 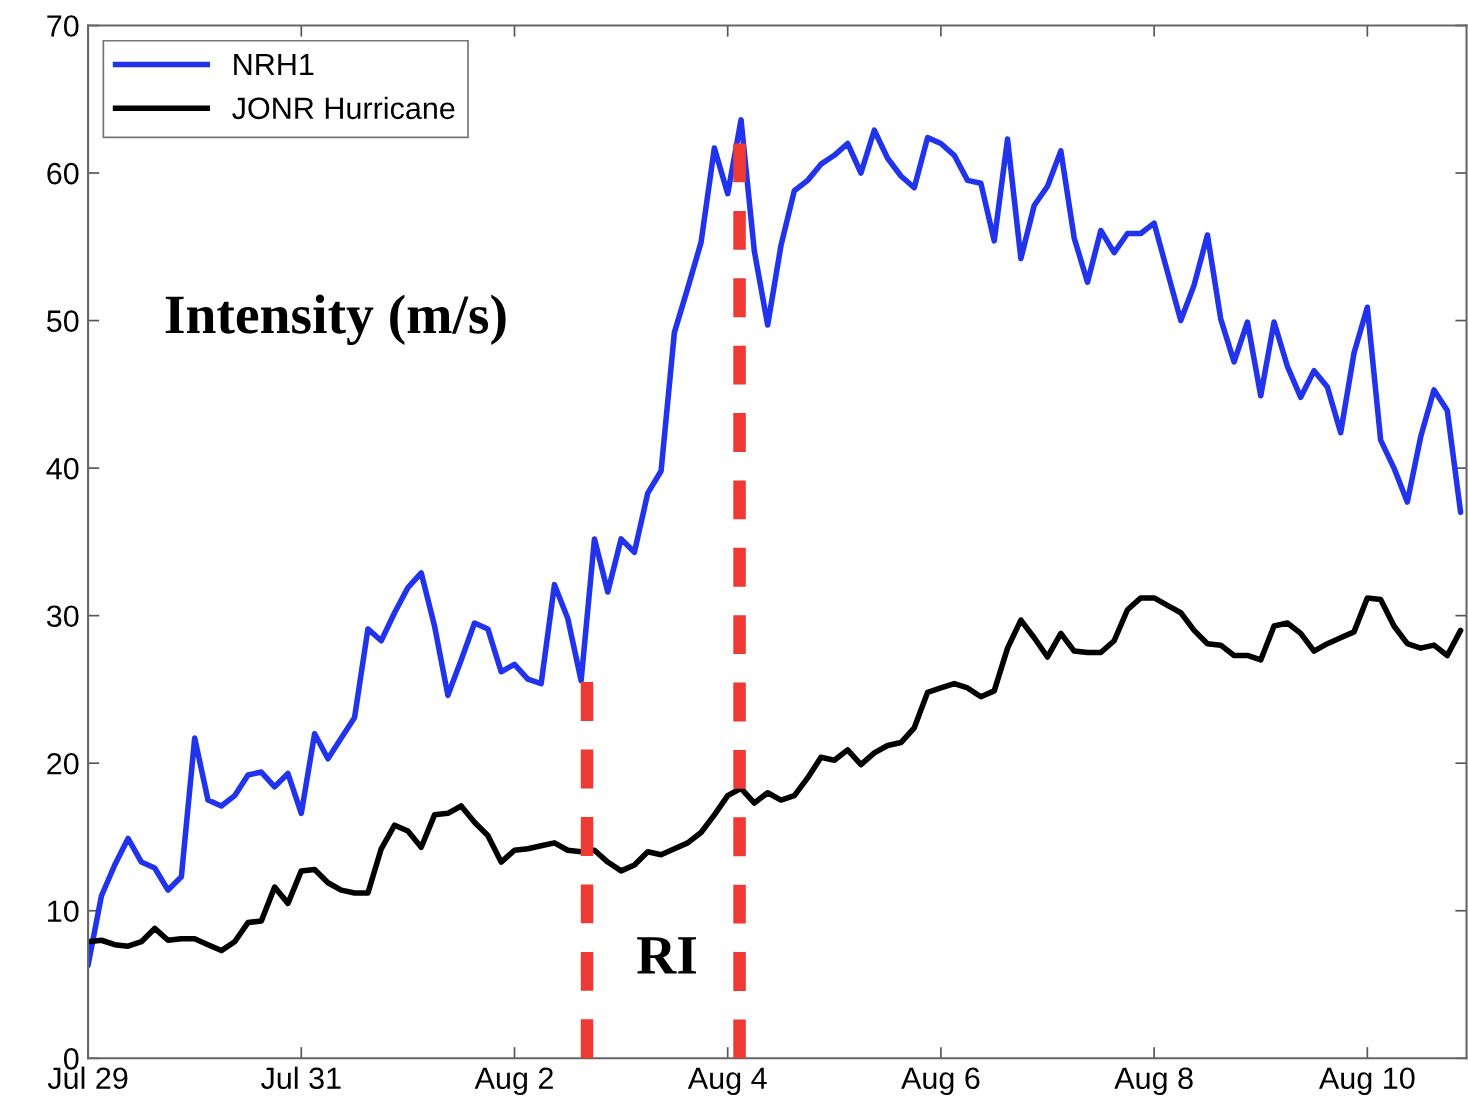 What do you see at coordinates (63, 26) in the screenshot?
I see `y-tick-label: 70` at bounding box center [63, 26].